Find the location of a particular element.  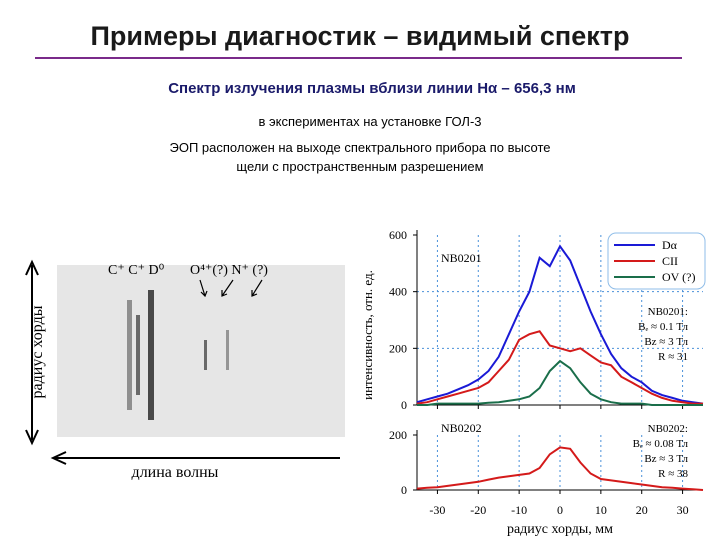

arrows is located at coordinates (231, 288).